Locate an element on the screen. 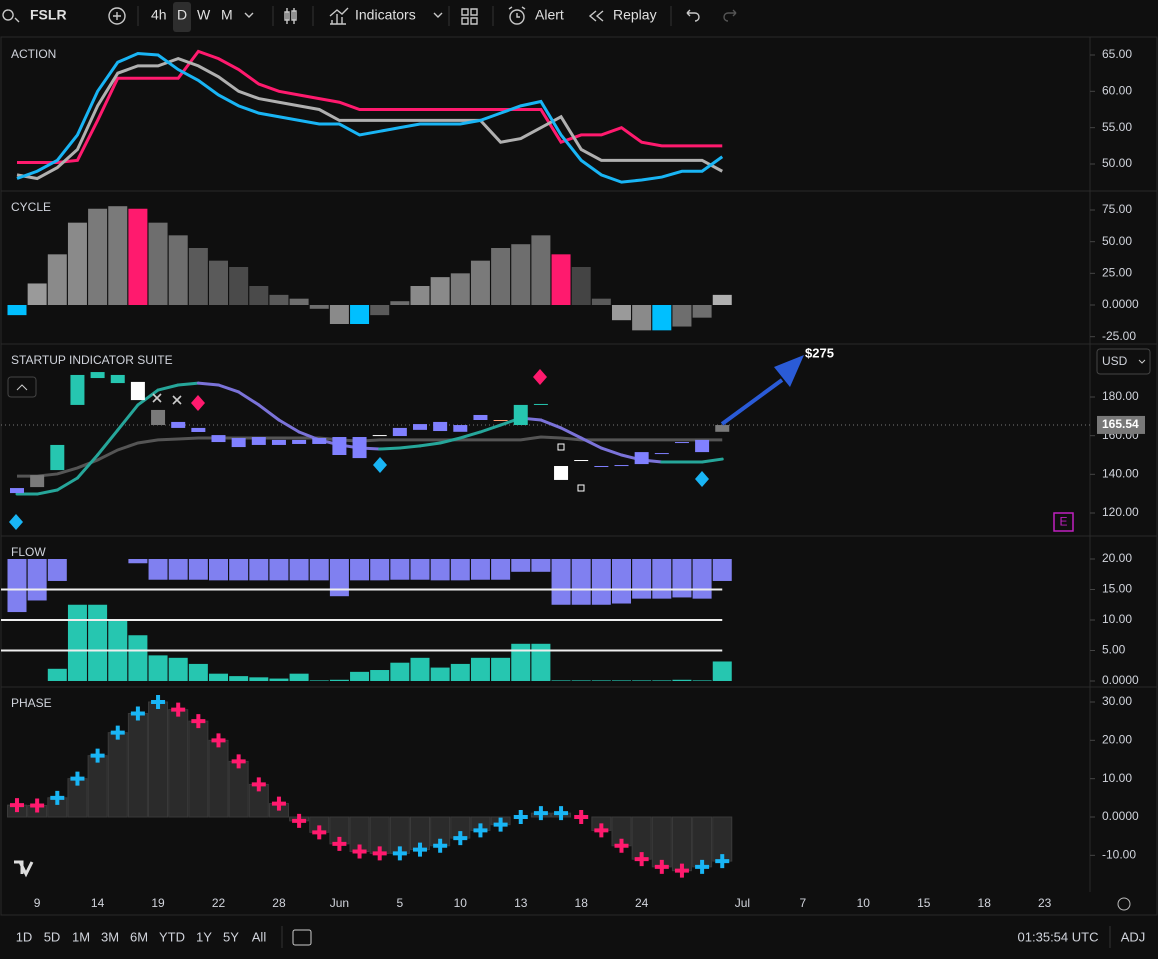 This screenshot has height=959, width=1158. add-symbol is located at coordinates (117, 16).